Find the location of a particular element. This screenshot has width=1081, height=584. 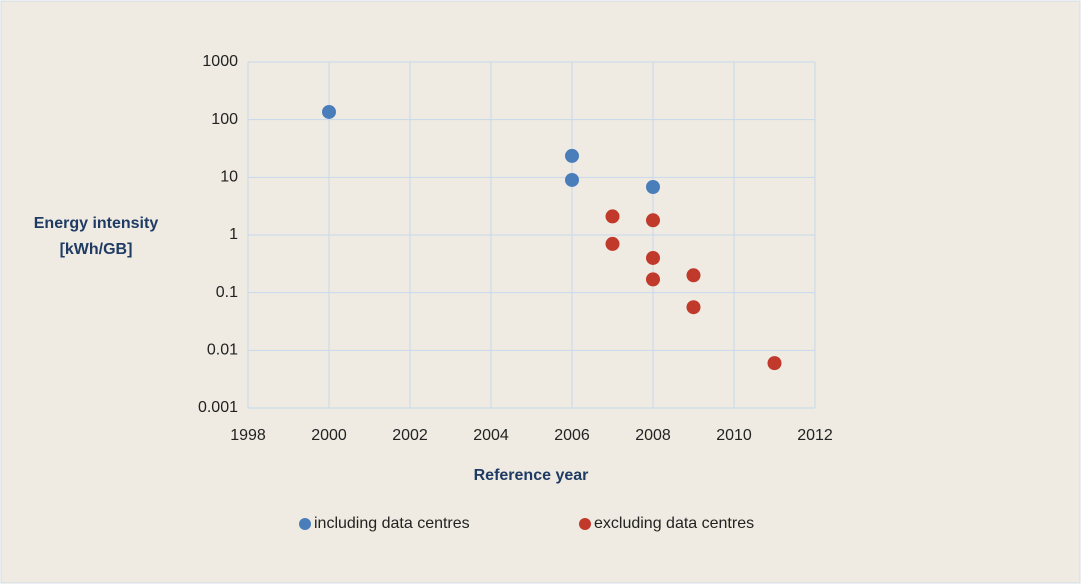

y-axis-label: Energy intensity is located at coordinates (96, 223).